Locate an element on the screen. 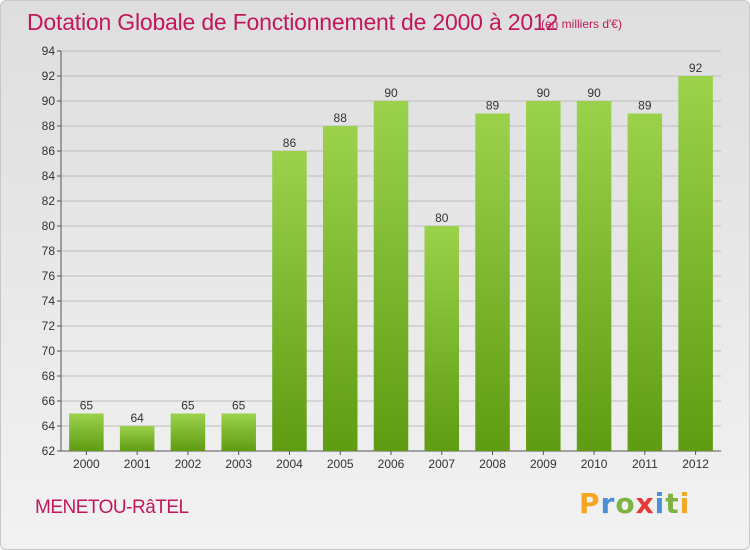  bar-2003 is located at coordinates (238, 432).